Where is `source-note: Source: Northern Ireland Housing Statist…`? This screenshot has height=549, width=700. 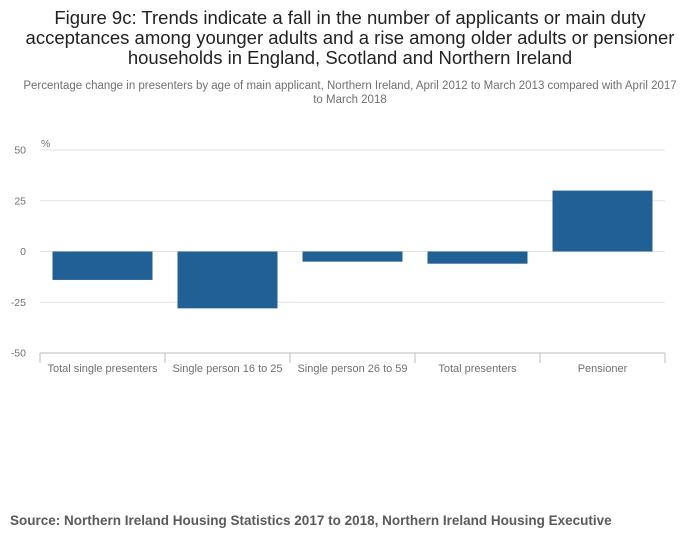 source-note: Source: Northern Ireland Housing Statist… is located at coordinates (311, 520).